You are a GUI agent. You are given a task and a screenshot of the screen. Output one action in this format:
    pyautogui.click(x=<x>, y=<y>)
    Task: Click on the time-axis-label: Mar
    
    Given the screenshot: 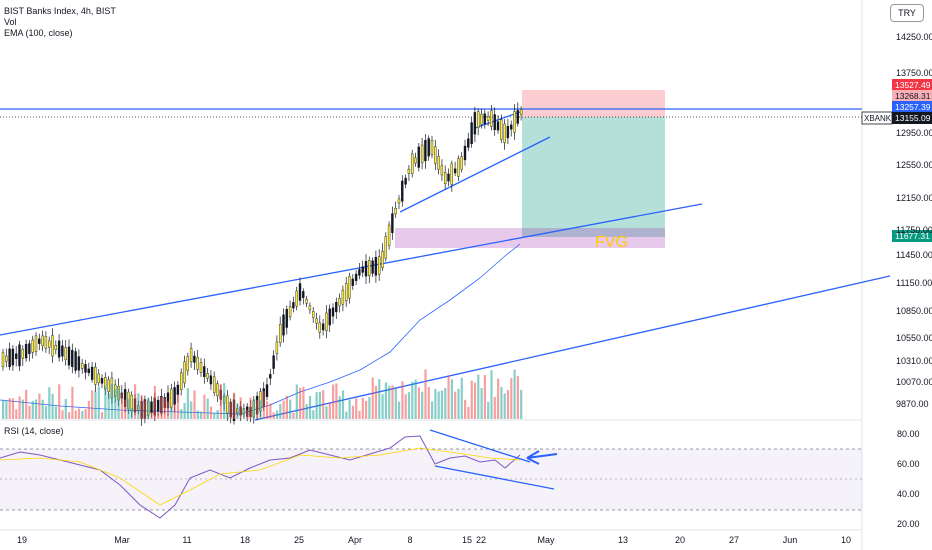 What is the action you would take?
    pyautogui.click(x=122, y=540)
    